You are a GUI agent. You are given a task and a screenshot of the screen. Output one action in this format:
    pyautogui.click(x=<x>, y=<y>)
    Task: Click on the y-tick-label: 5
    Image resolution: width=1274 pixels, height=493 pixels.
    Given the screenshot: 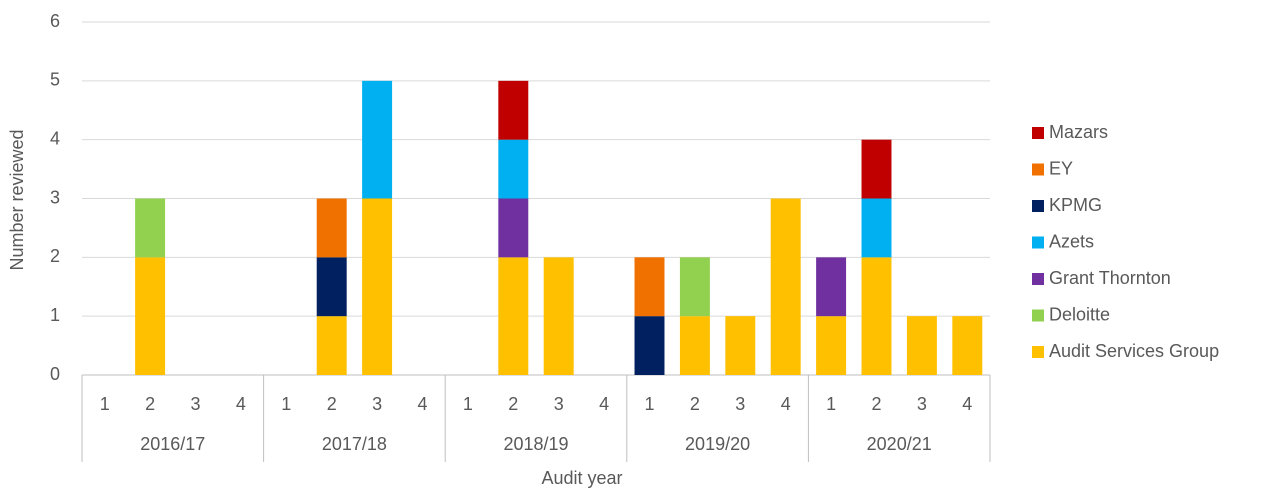 What is the action you would take?
    pyautogui.click(x=55, y=80)
    